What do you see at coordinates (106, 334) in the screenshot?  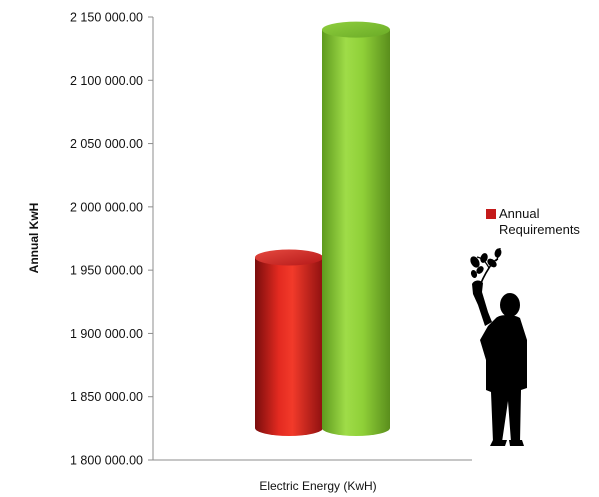 I see `y-tick-label: 1 900 000.00` at bounding box center [106, 334].